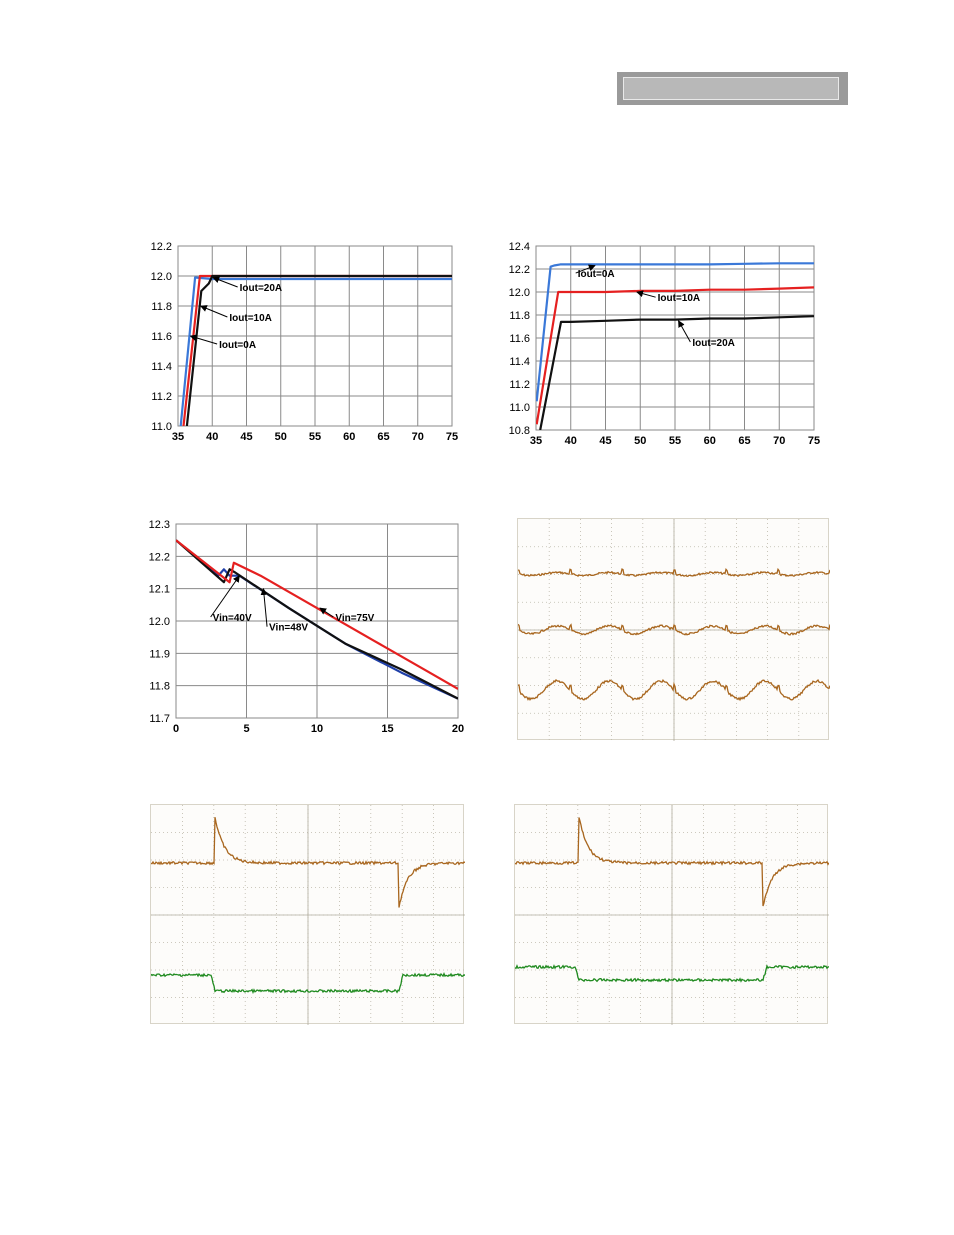 The height and width of the screenshot is (1235, 954). What do you see at coordinates (519, 247) in the screenshot?
I see `y-tick-label: 12.4` at bounding box center [519, 247].